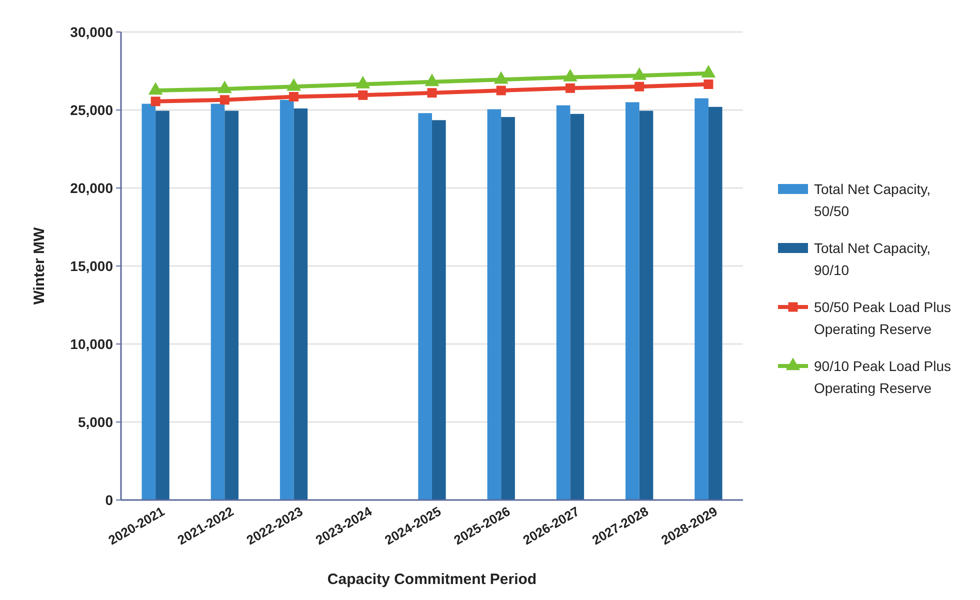 This screenshot has width=980, height=600. I want to click on y-tick-label: 20,000, so click(92, 188).